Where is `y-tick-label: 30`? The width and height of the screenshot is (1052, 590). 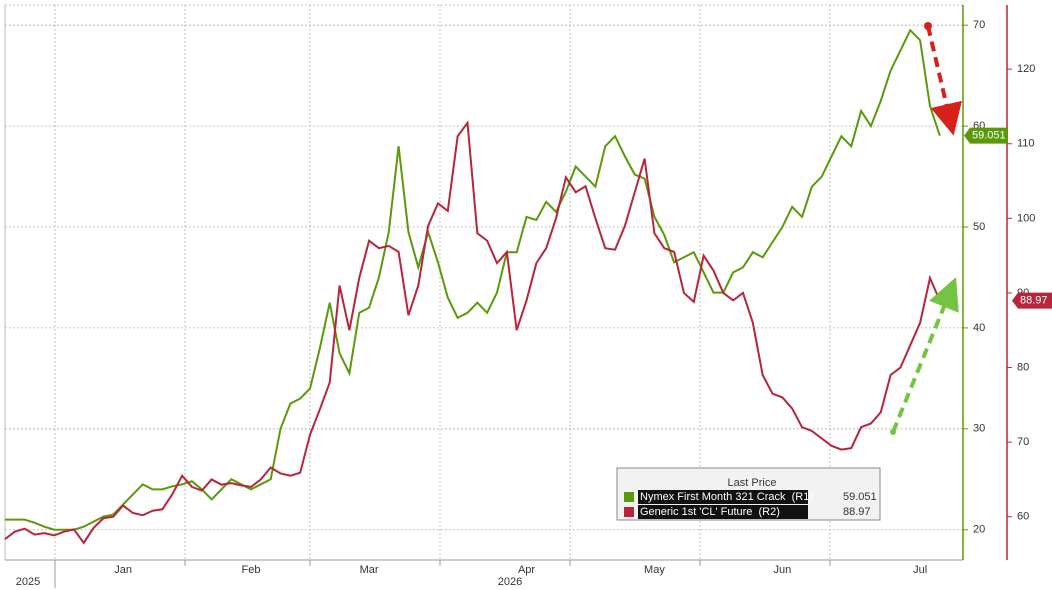
y-tick-label: 30 is located at coordinates (979, 429).